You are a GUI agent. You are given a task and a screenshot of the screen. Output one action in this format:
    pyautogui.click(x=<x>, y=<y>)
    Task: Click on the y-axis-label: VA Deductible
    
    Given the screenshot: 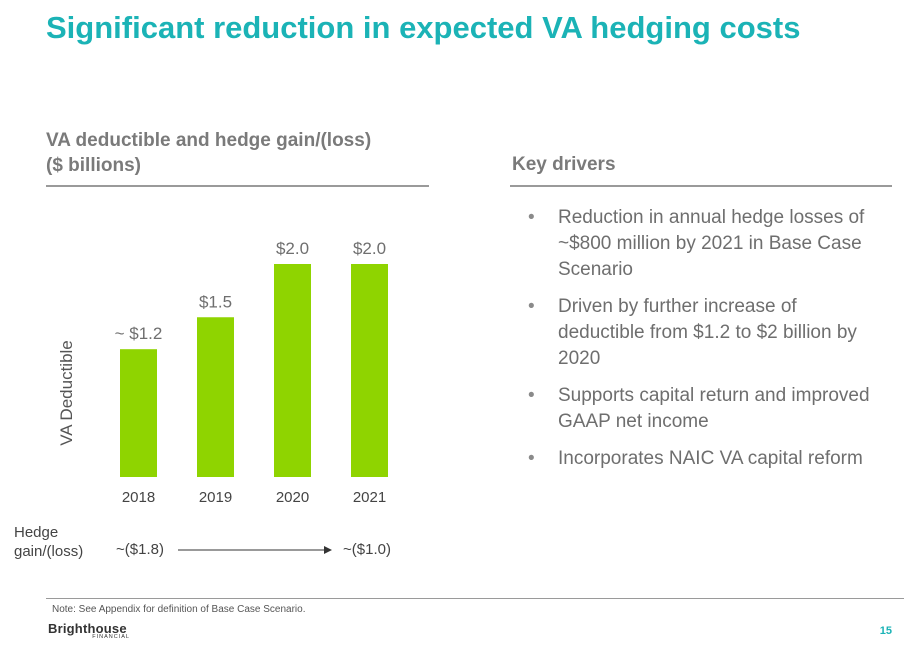 What is the action you would take?
    pyautogui.click(x=66, y=393)
    